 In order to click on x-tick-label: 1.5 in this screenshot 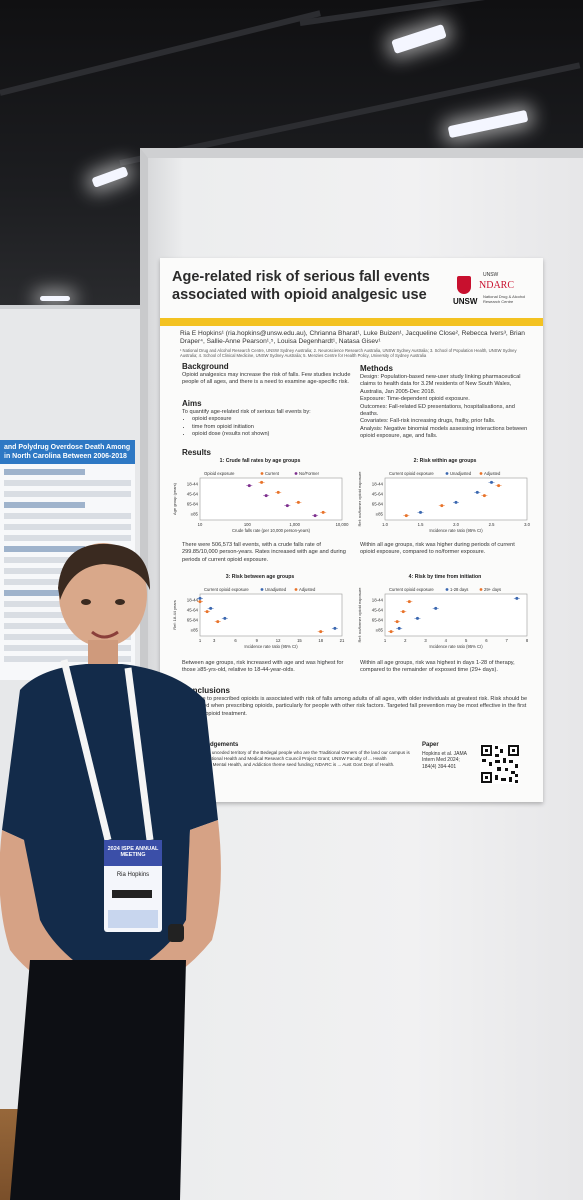, I will do `click(421, 524)`.